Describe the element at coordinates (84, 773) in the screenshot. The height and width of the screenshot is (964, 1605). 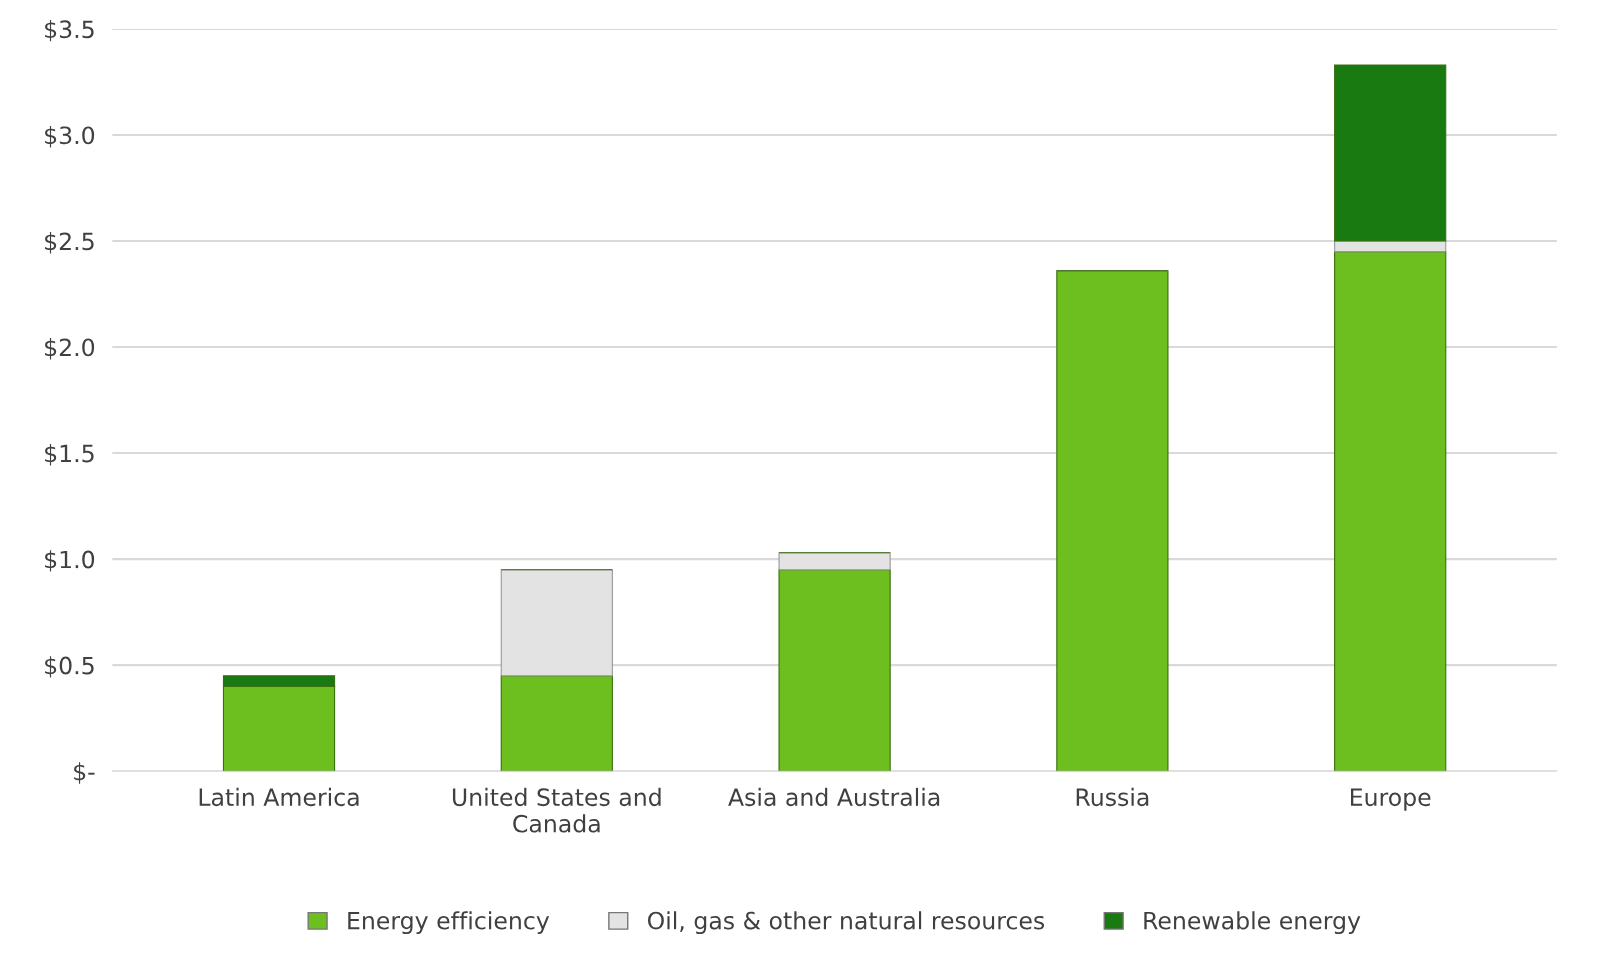
I see `y-tick-label: $-` at that location.